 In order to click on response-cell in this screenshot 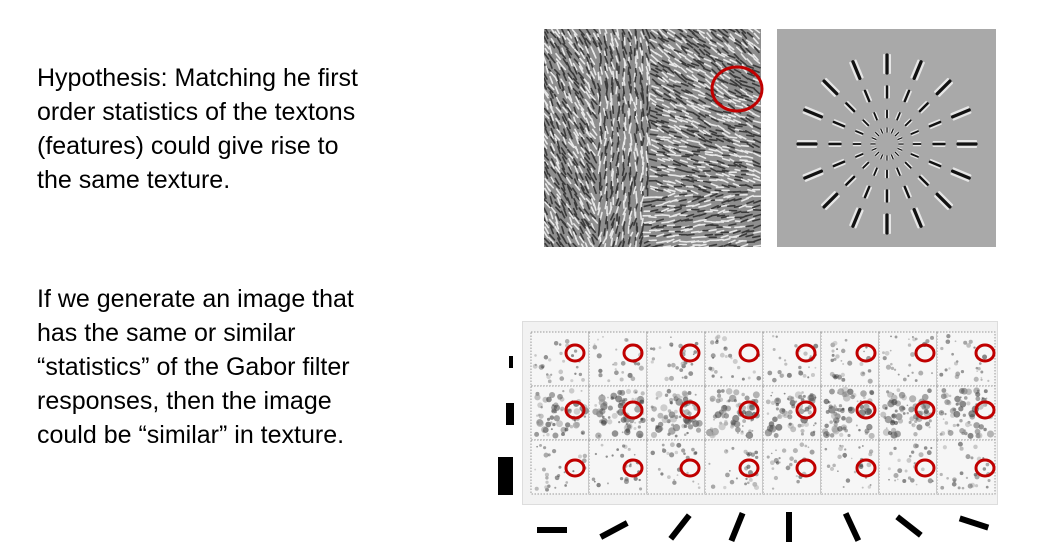, I will do `click(792, 467)`.